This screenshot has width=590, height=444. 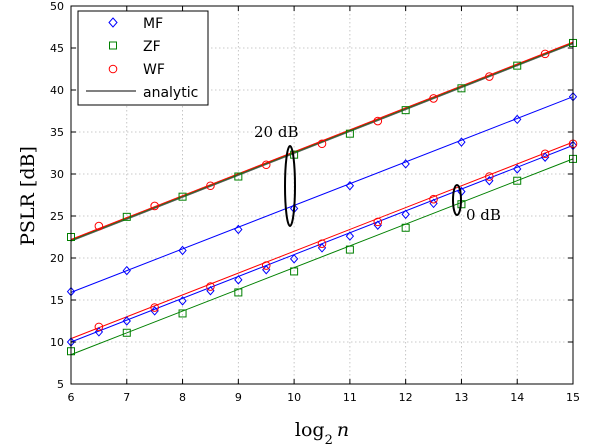 I want to click on legend-label-wf: WF, so click(x=154, y=70).